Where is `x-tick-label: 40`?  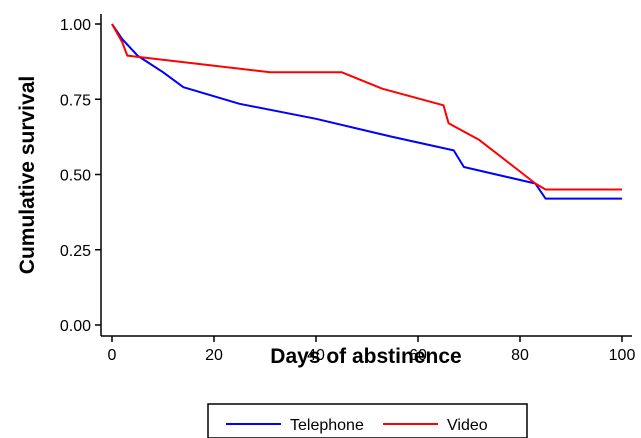 x-tick-label: 40 is located at coordinates (316, 355).